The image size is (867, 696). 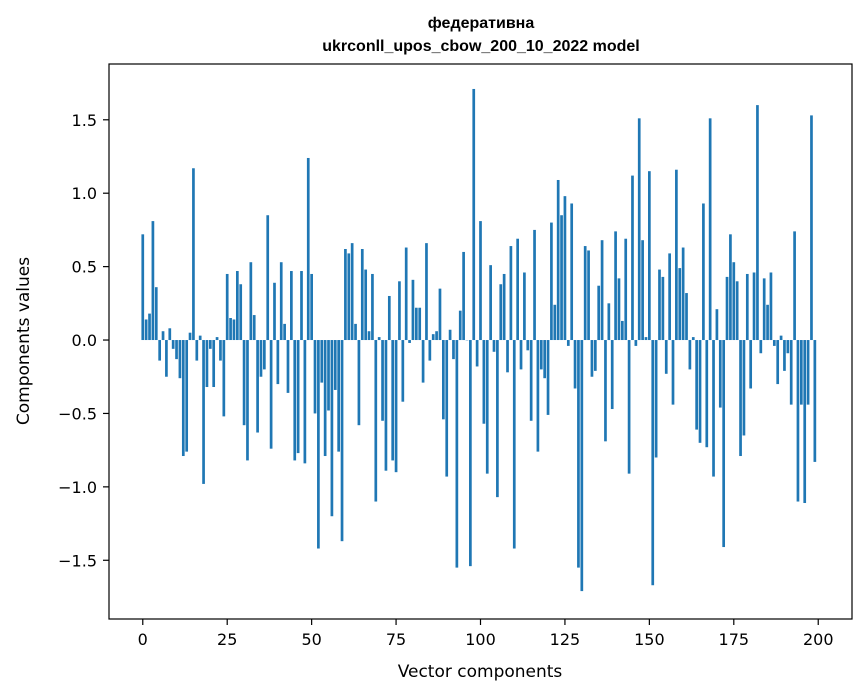 What do you see at coordinates (649, 639) in the screenshot?
I see `x-tick-label-6: 150` at bounding box center [649, 639].